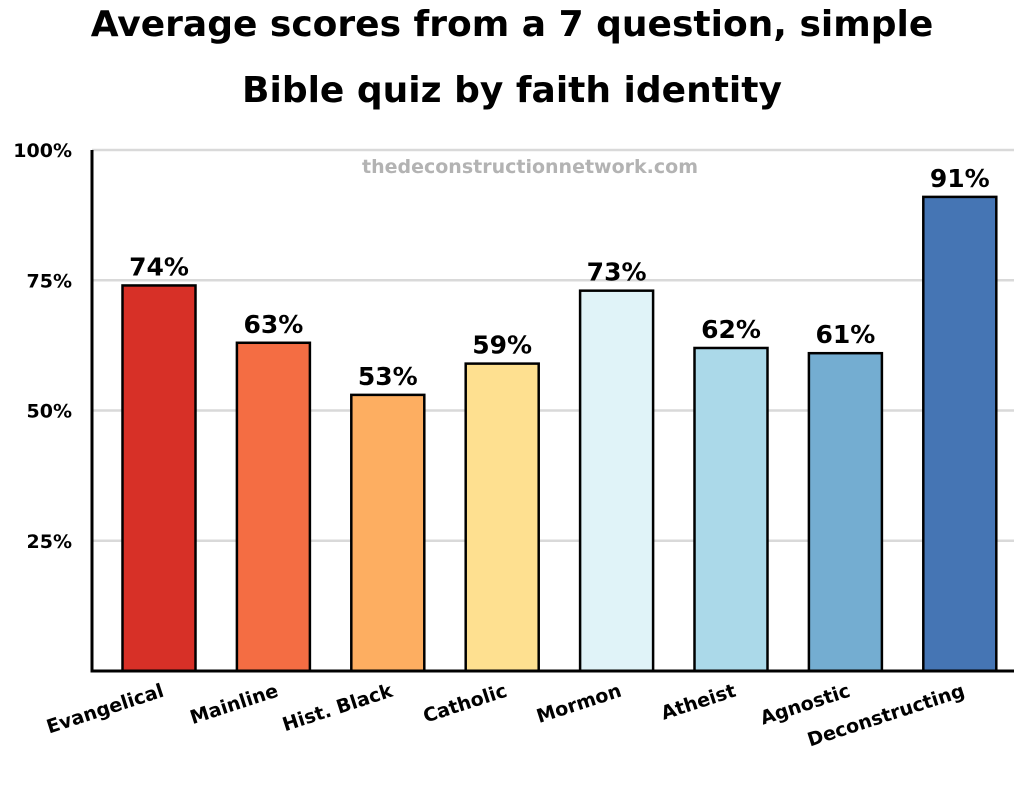 The width and height of the screenshot is (1024, 794). What do you see at coordinates (617, 272) in the screenshot?
I see `data-label: 73%` at bounding box center [617, 272].